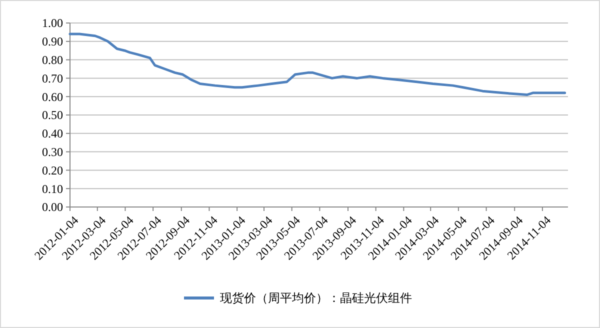 The height and width of the screenshot is (328, 600). I want to click on y-tick-label: 0.70, so click(52, 78).